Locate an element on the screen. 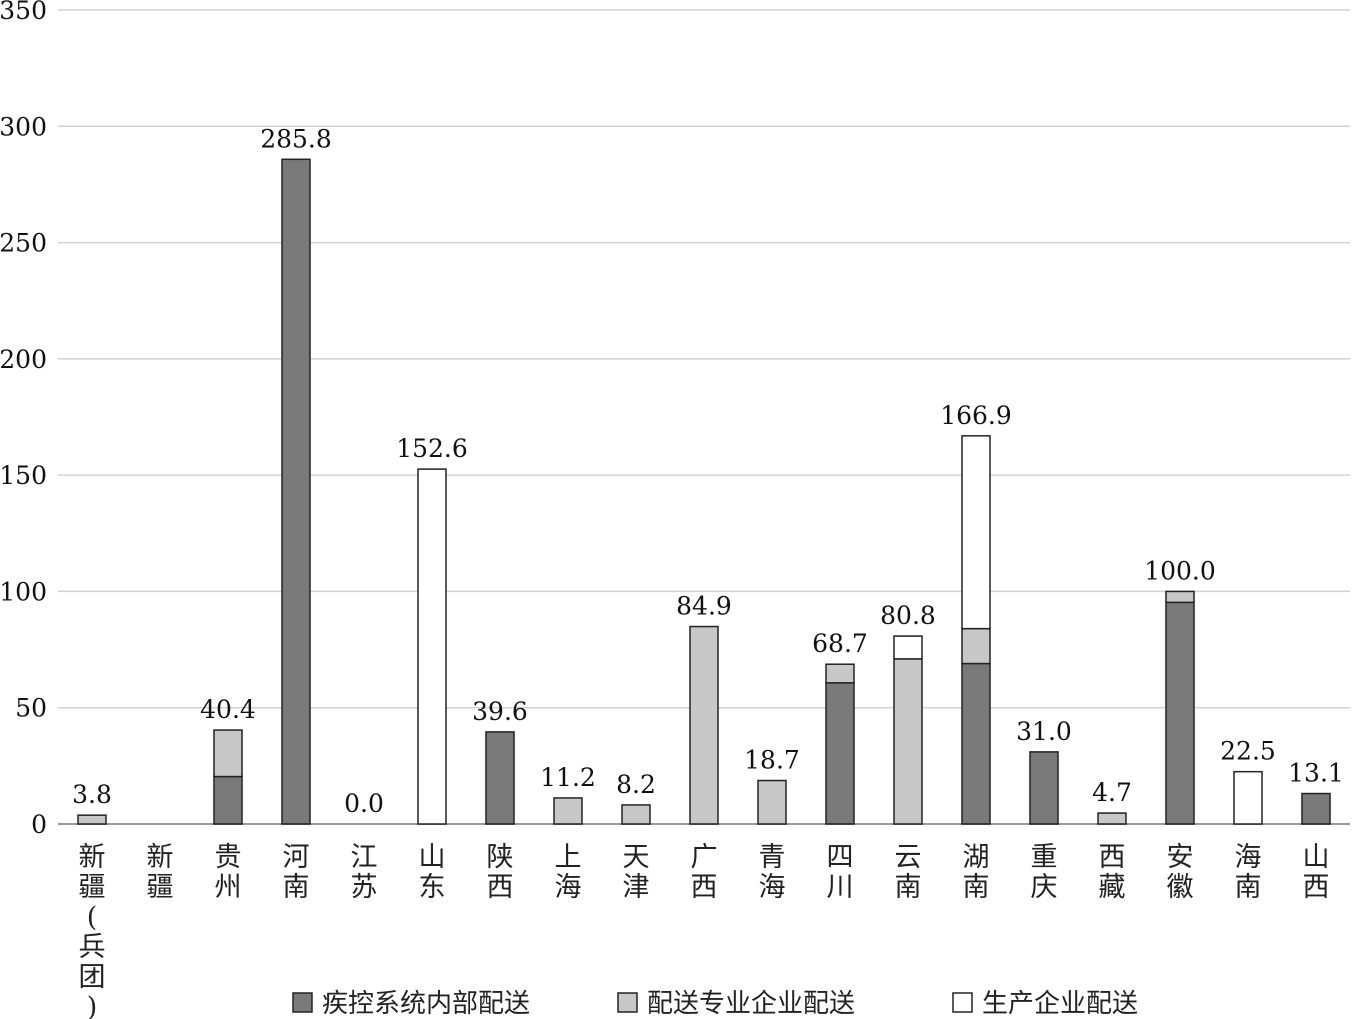 The image size is (1355, 1019). data-label: 84.9 is located at coordinates (704, 606).